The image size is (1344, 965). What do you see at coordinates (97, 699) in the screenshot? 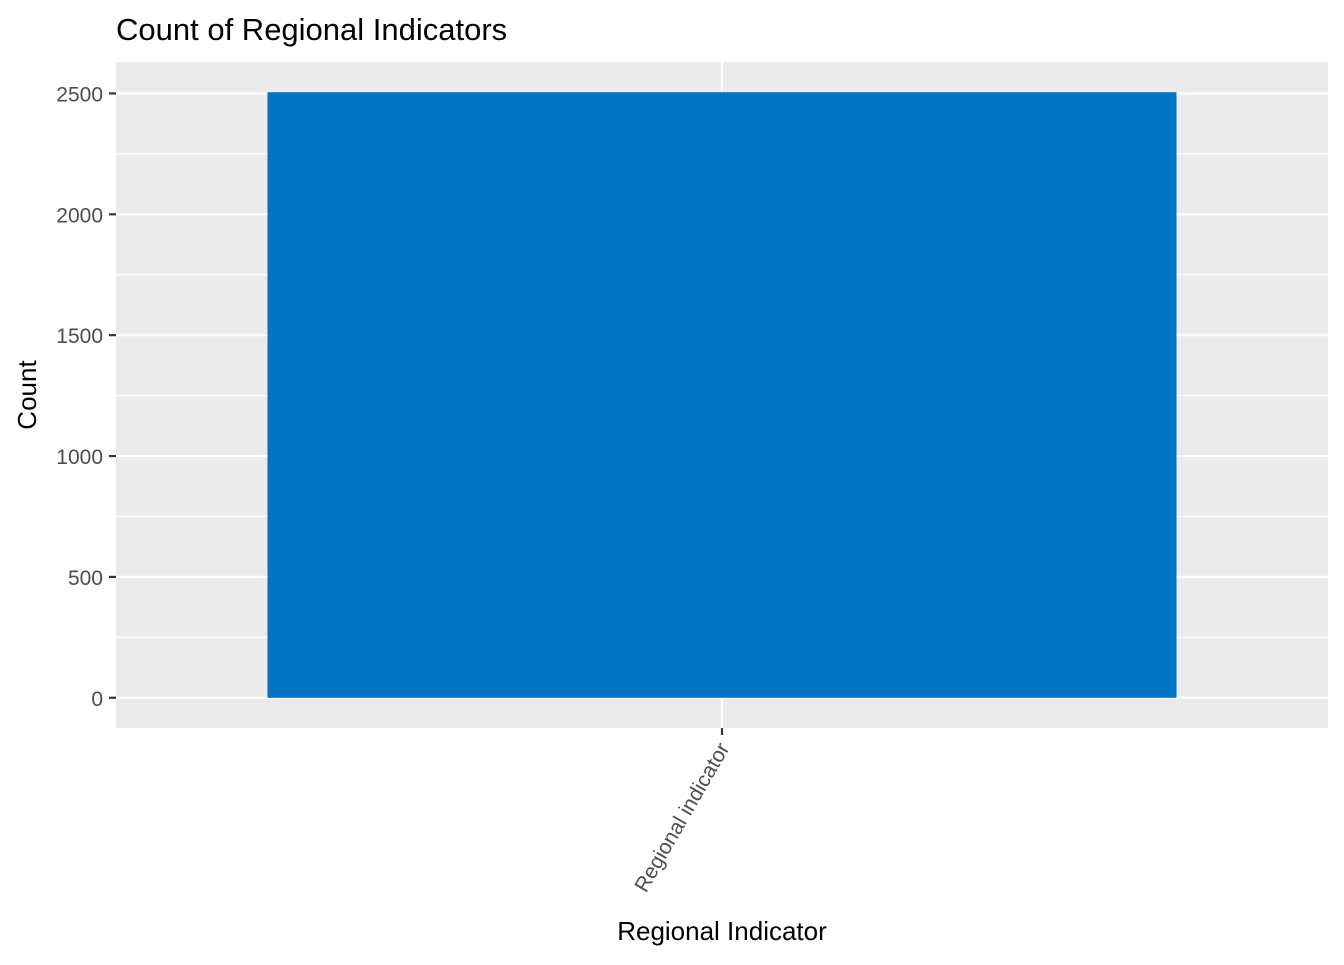
I see `y-tick-label: 0` at bounding box center [97, 699].